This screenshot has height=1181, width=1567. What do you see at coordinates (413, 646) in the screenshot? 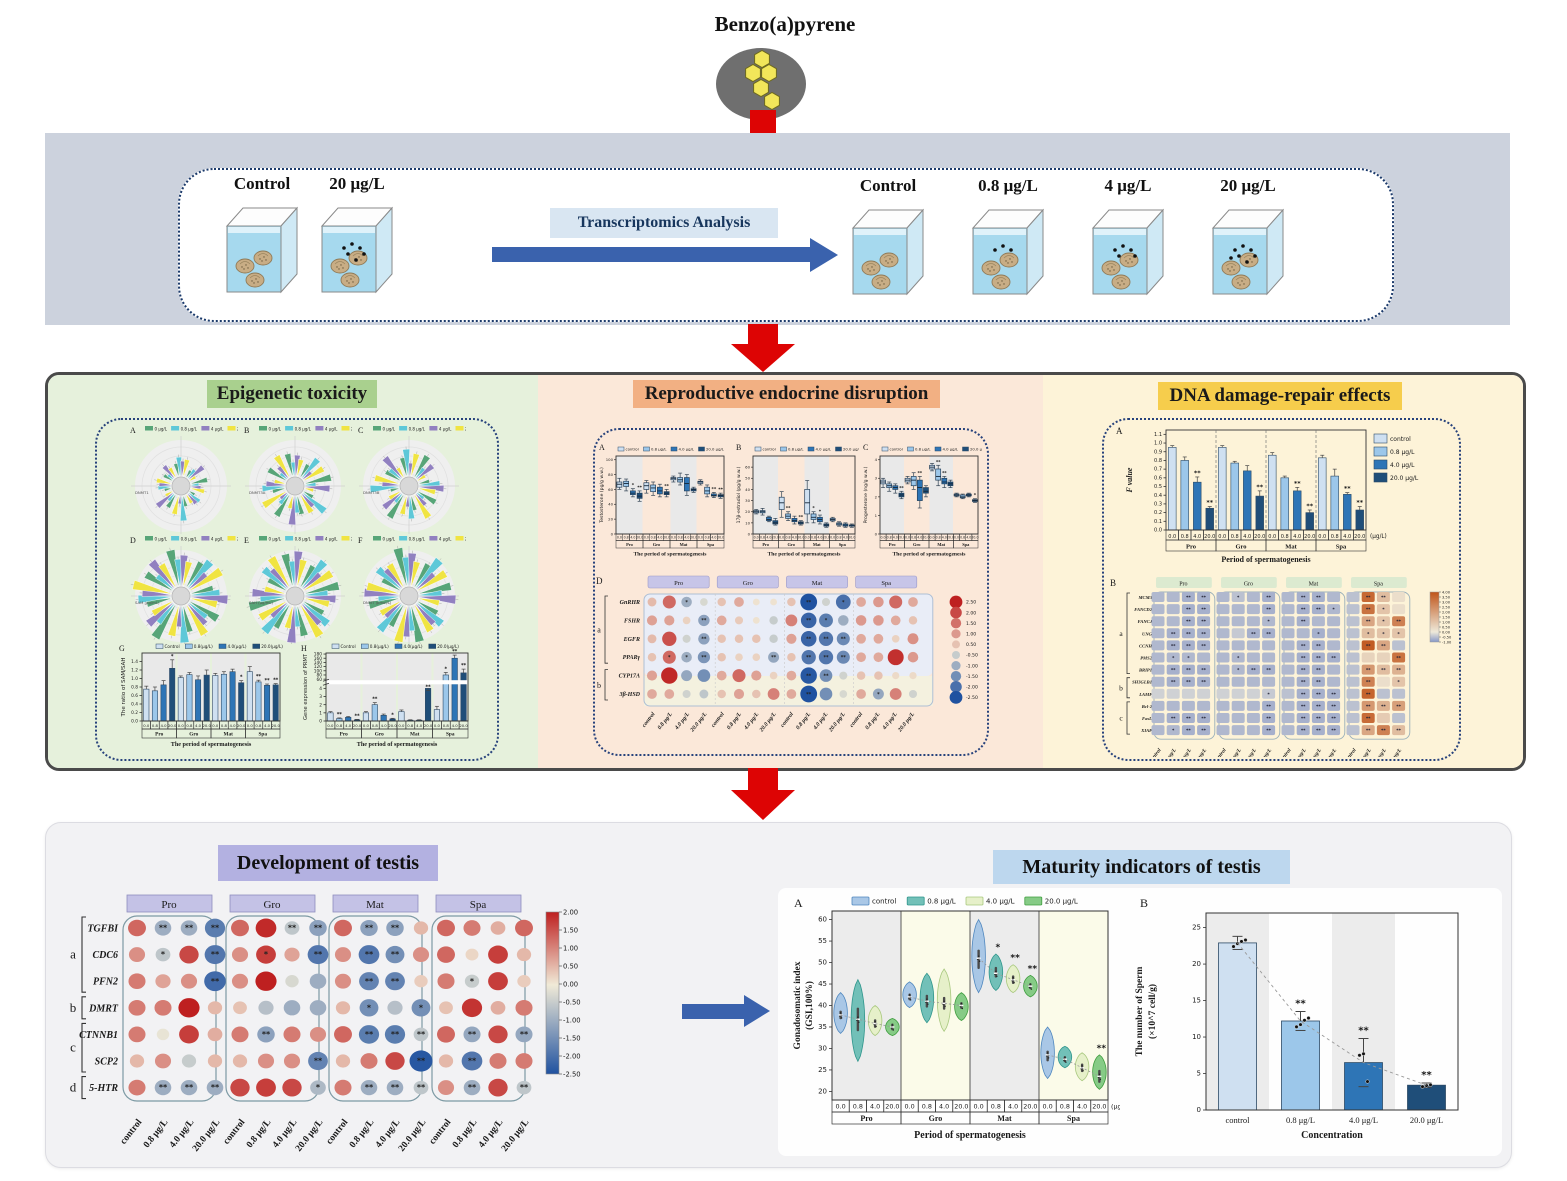
I see `svg-text: 4.0(μg/L)` at bounding box center [413, 646].